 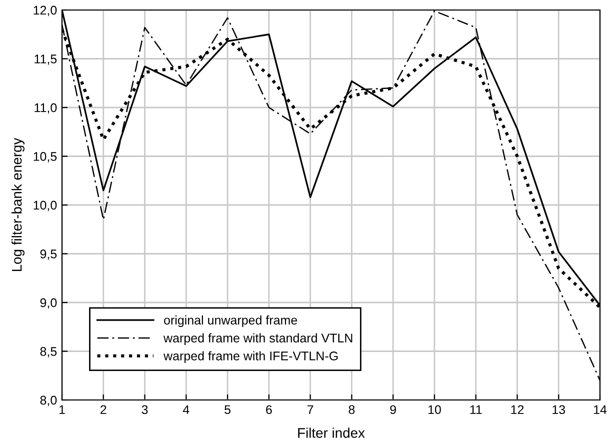 I want to click on x-tick-label: 4, so click(x=186, y=409).